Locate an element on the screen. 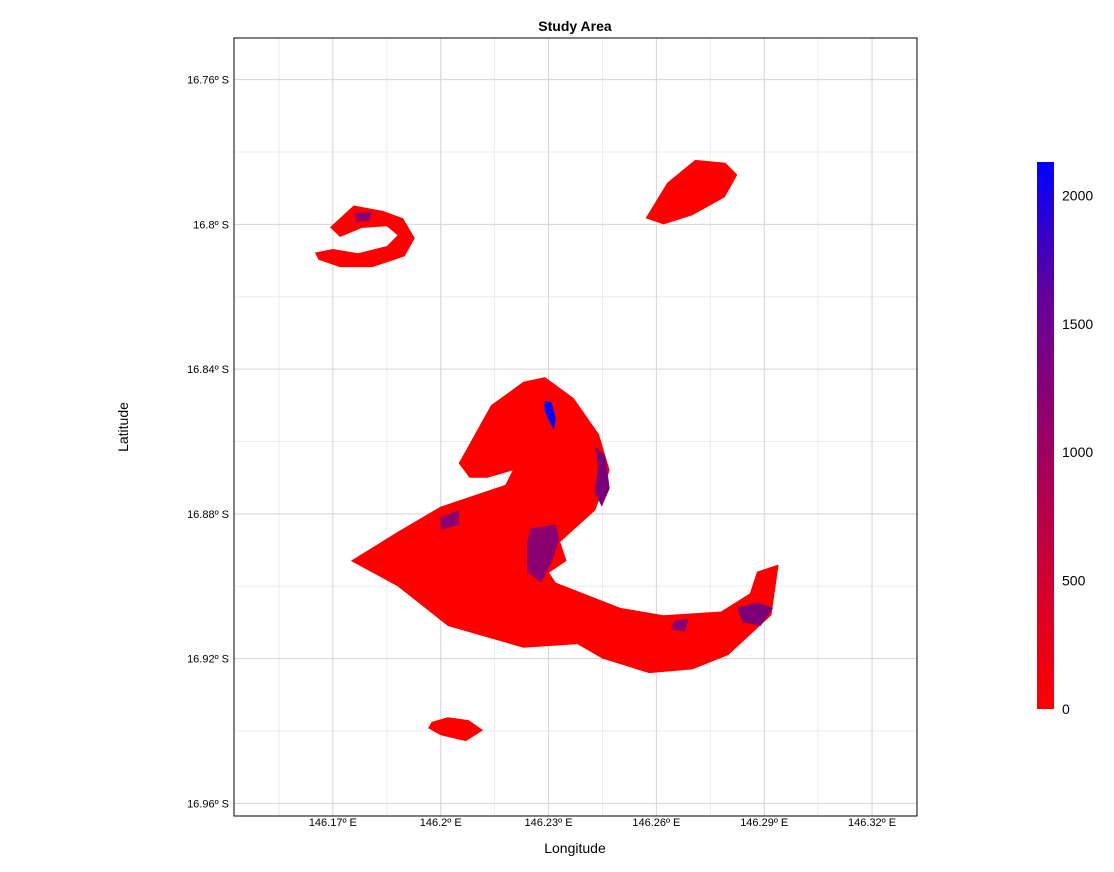 Image resolution: width=1114 pixels, height=872 pixels. colorbar: 0 500 1000 1500 2000 is located at coordinates (1065, 439).